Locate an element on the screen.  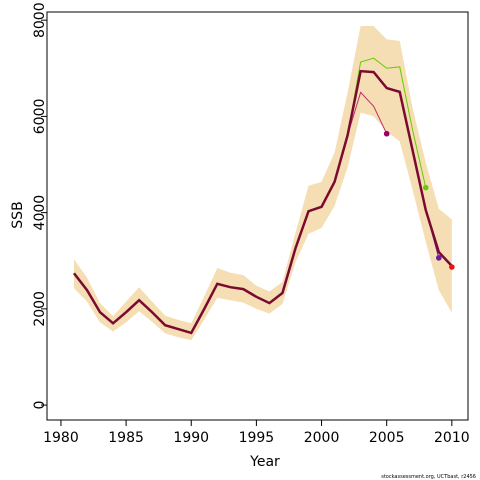
x-tick-label: 2005 is located at coordinates (387, 438).